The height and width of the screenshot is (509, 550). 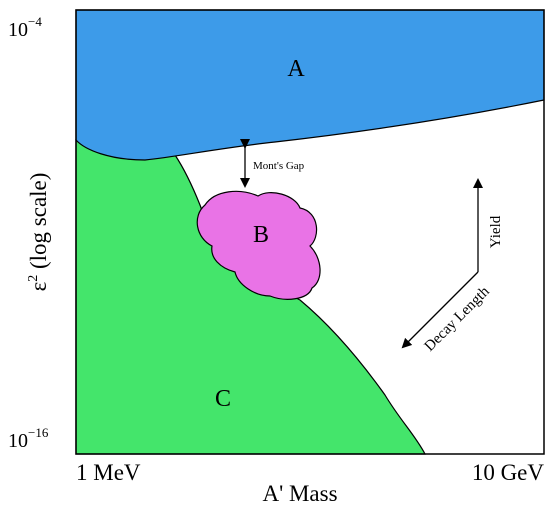 I want to click on y-axis-label: ε2 (log scale), so click(x=38, y=232).